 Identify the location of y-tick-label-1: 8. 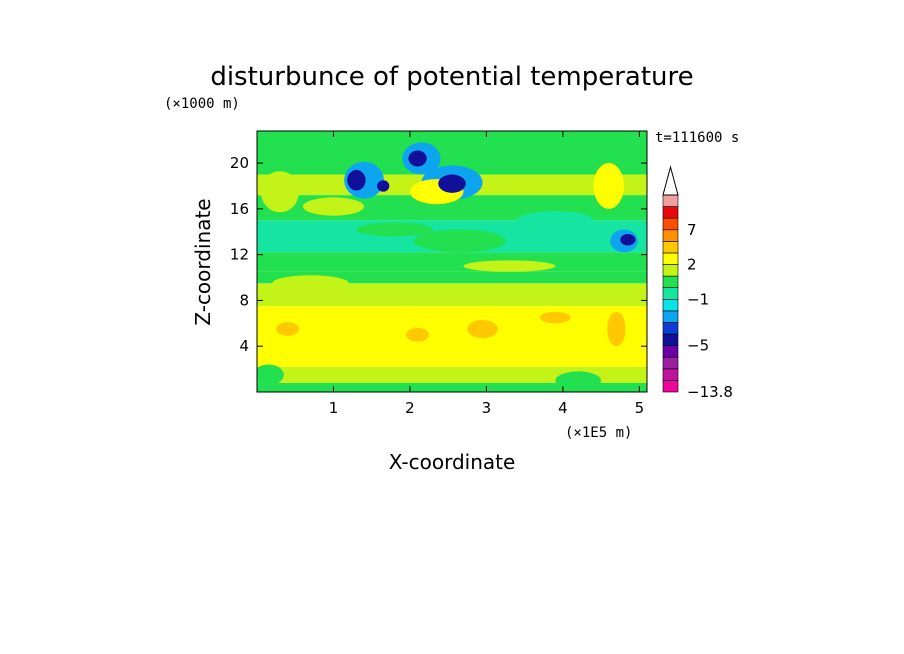
(244, 300).